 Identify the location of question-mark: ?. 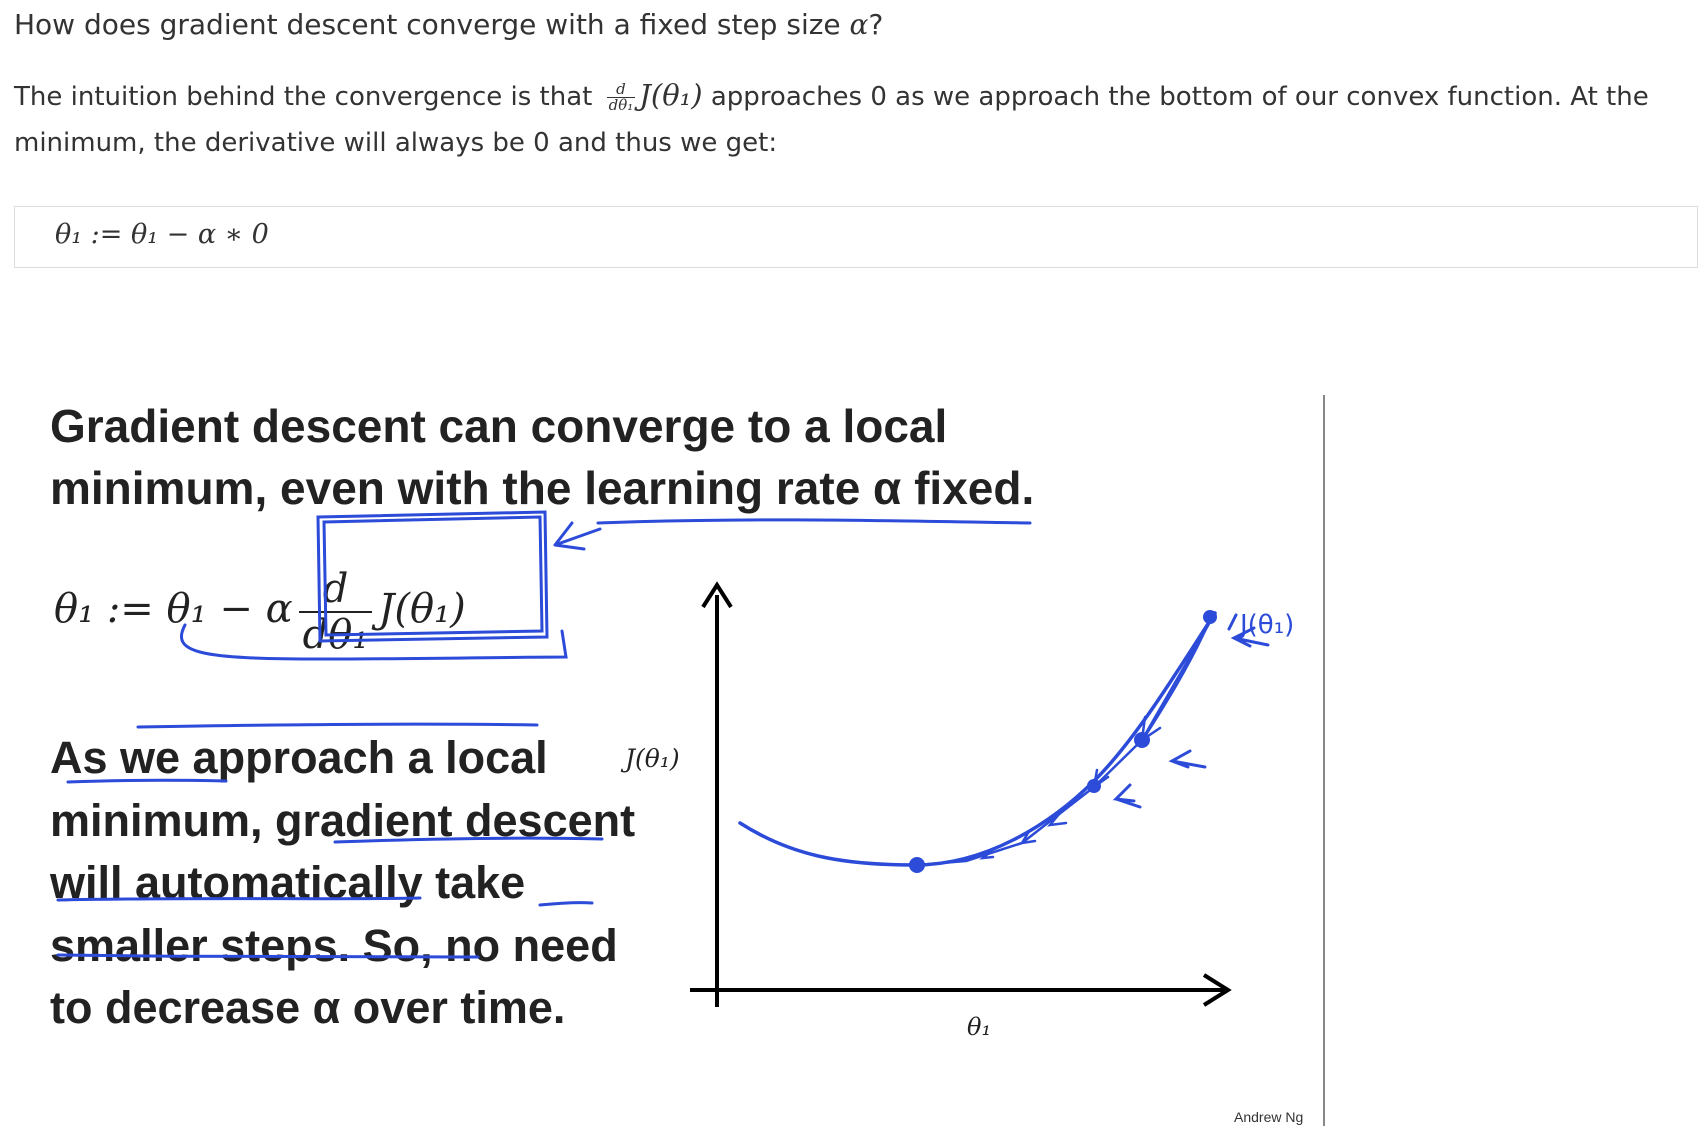
(876, 24).